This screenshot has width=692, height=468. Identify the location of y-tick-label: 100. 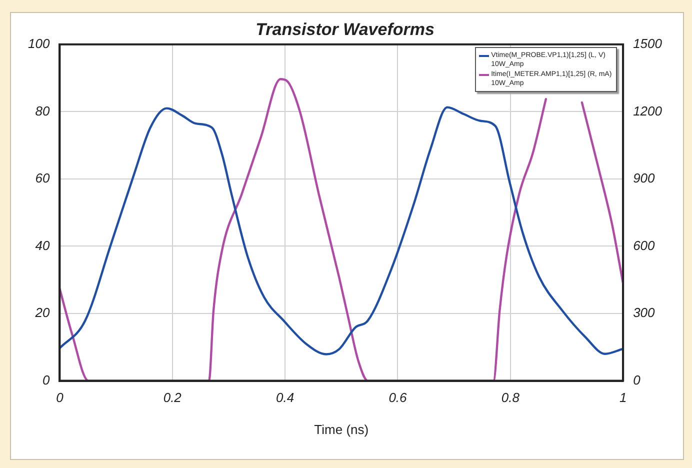
(39, 44).